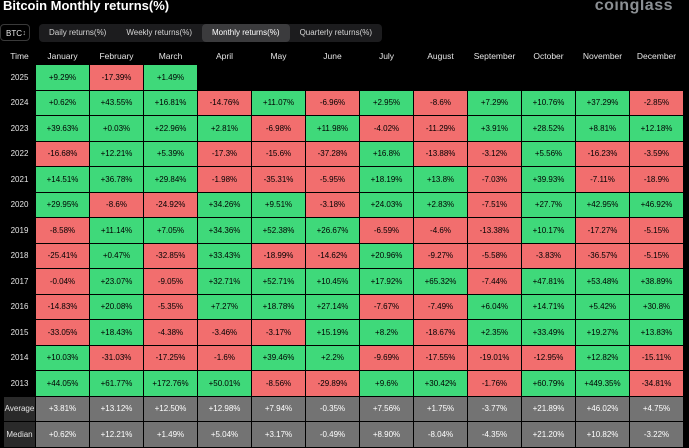 This screenshot has height=448, width=689. I want to click on tab-quarterly: Quarterly returns(%), so click(336, 32).